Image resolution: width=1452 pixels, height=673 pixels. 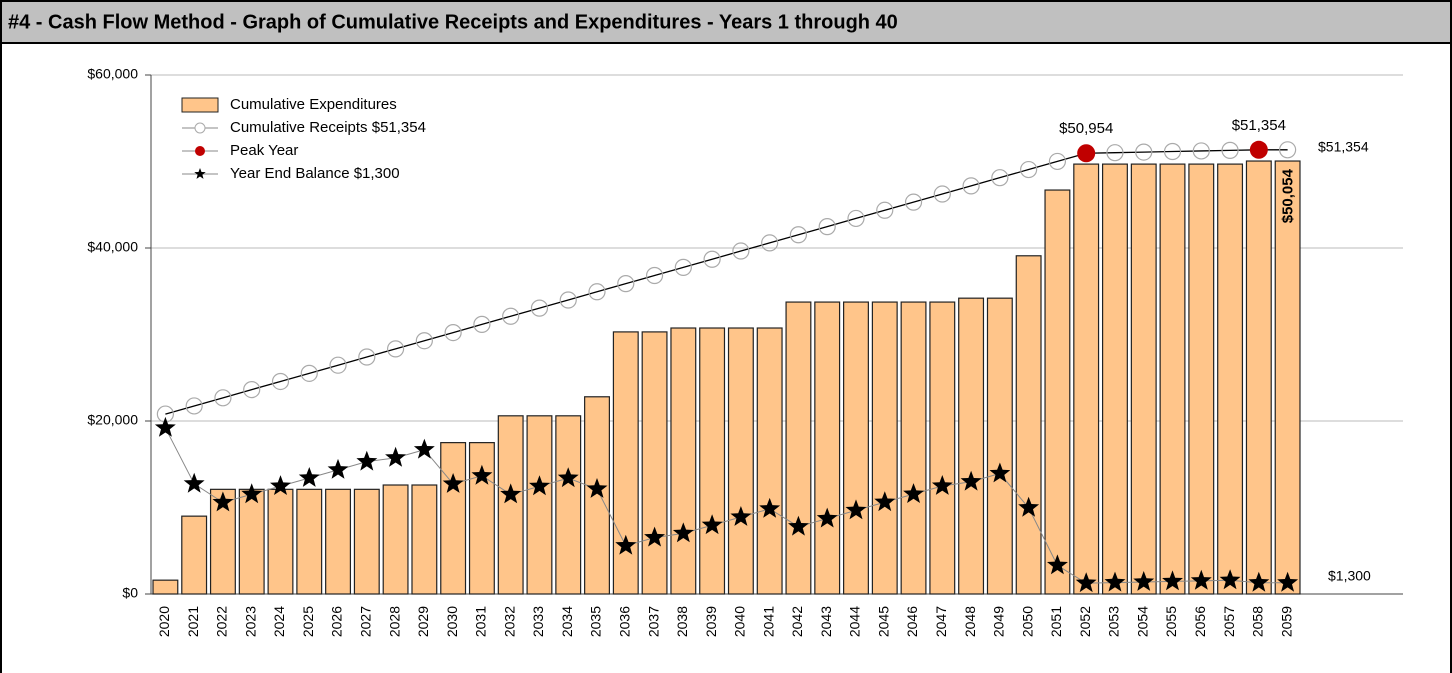 I want to click on x-tick-label: 2054, so click(x=1142, y=621).